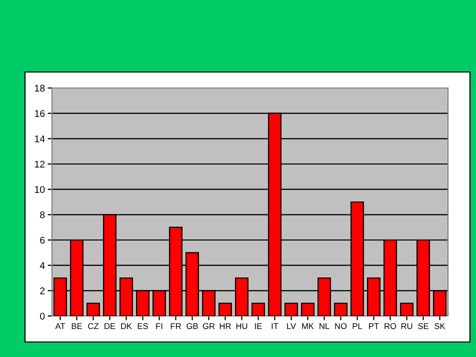 This screenshot has height=357, width=476. I want to click on x-tick-label: CZ, so click(93, 326).